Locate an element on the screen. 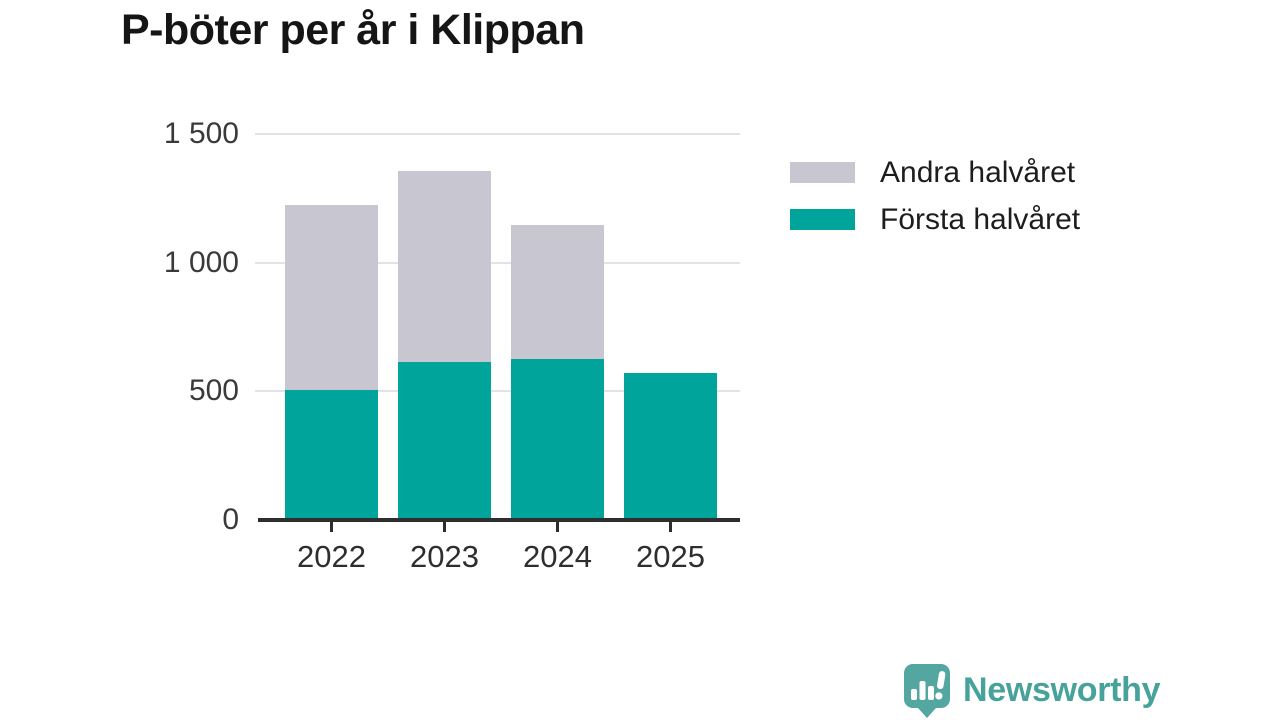  y-axis-tick-label: 1 000 is located at coordinates (201, 262).